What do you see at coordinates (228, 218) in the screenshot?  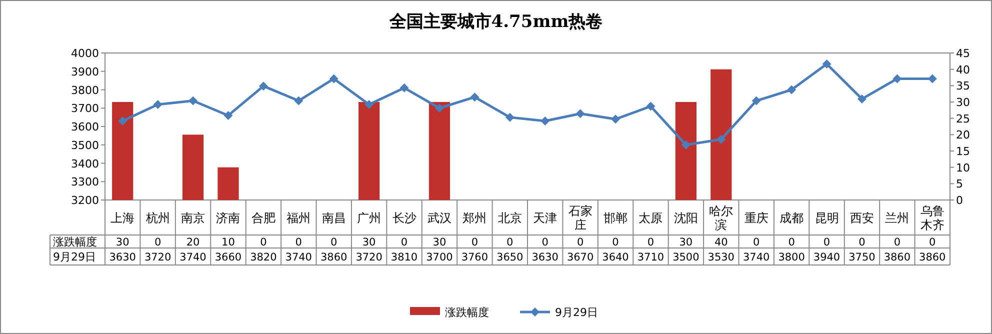 I see `x-tick-label: 济南` at bounding box center [228, 218].